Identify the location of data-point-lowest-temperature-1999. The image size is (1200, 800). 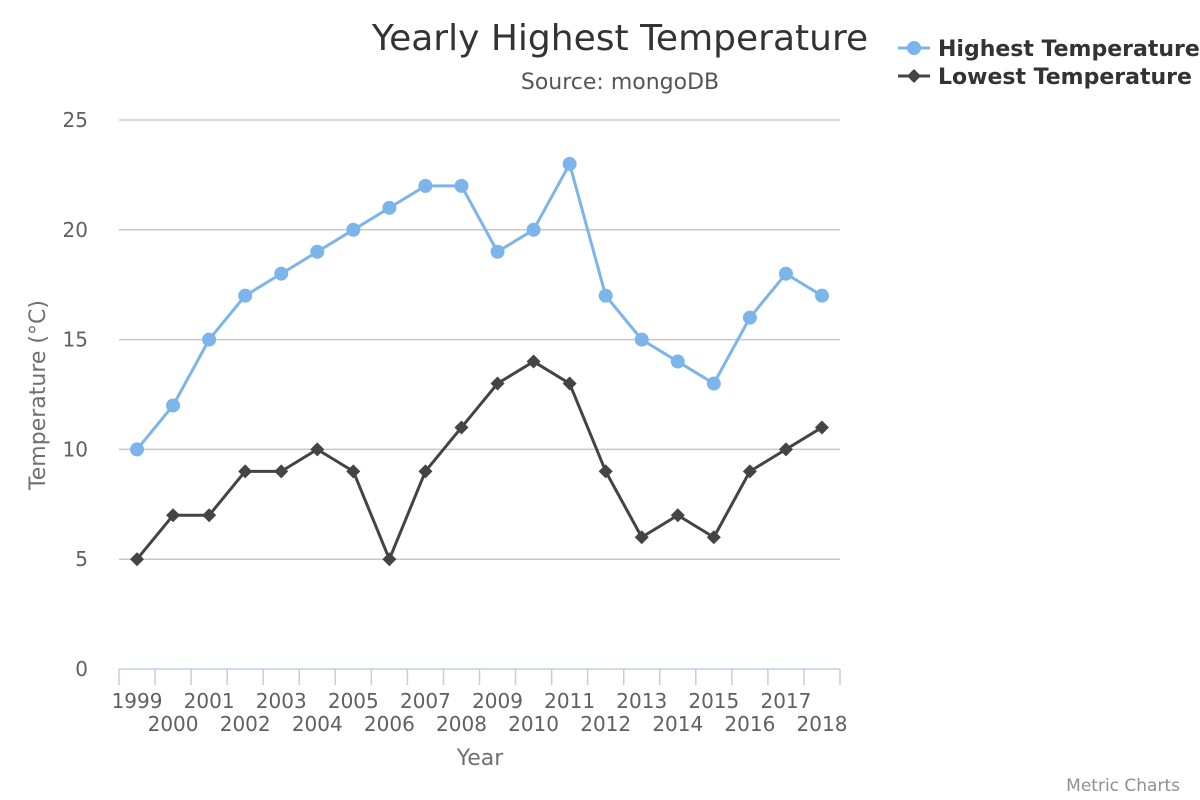
(137, 559).